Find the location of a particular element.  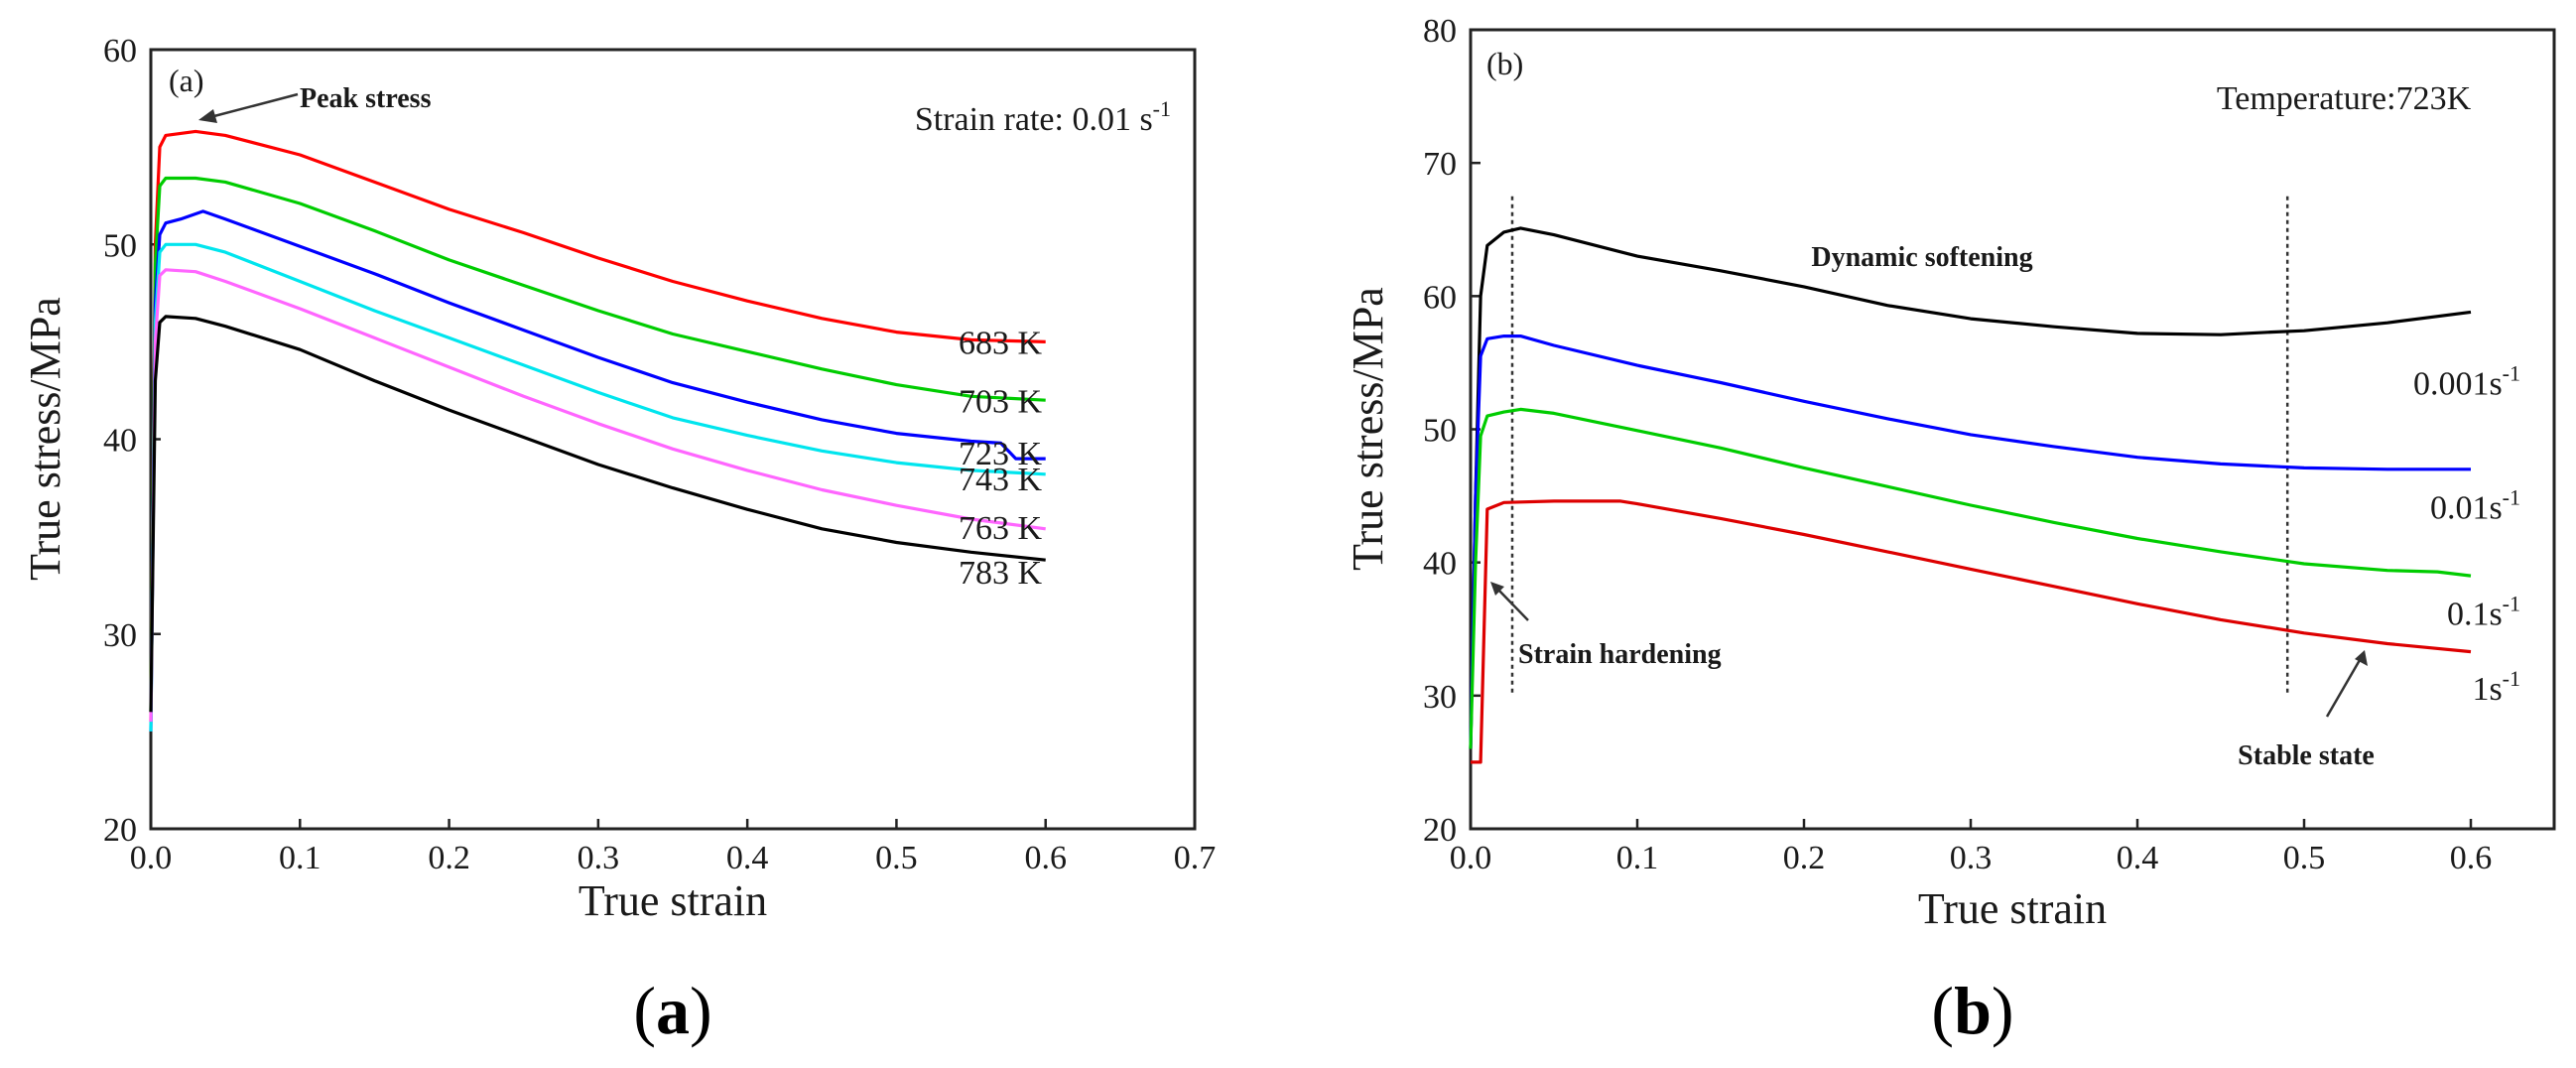

panel-tag-b: (b) is located at coordinates (1505, 63).